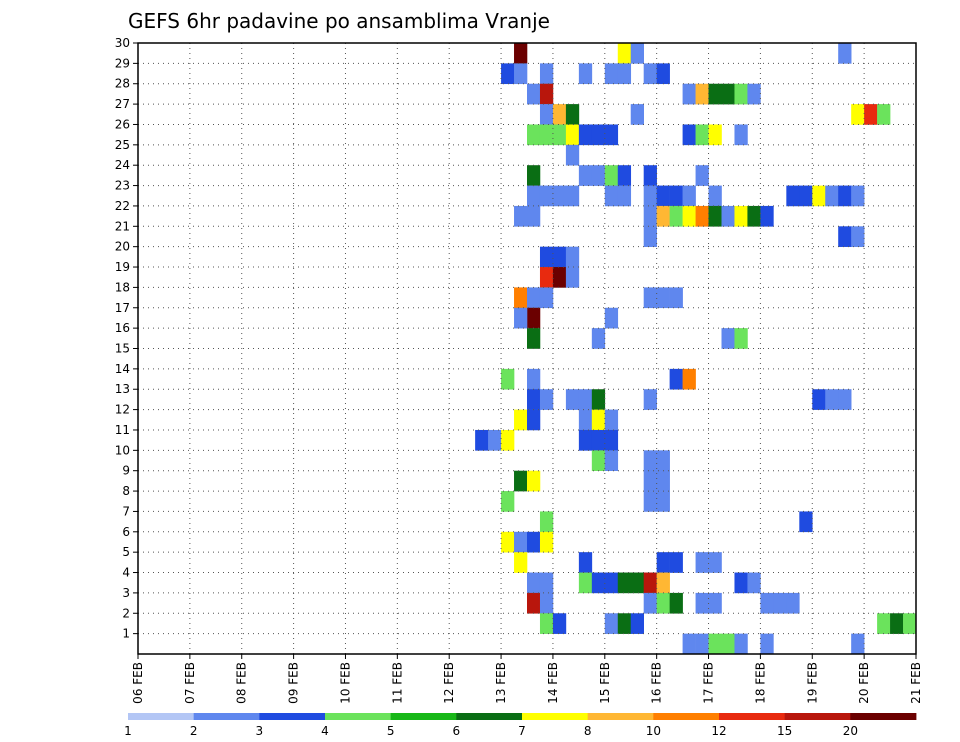  What do you see at coordinates (122, 226) in the screenshot?
I see `y-tick-label: 21` at bounding box center [122, 226].